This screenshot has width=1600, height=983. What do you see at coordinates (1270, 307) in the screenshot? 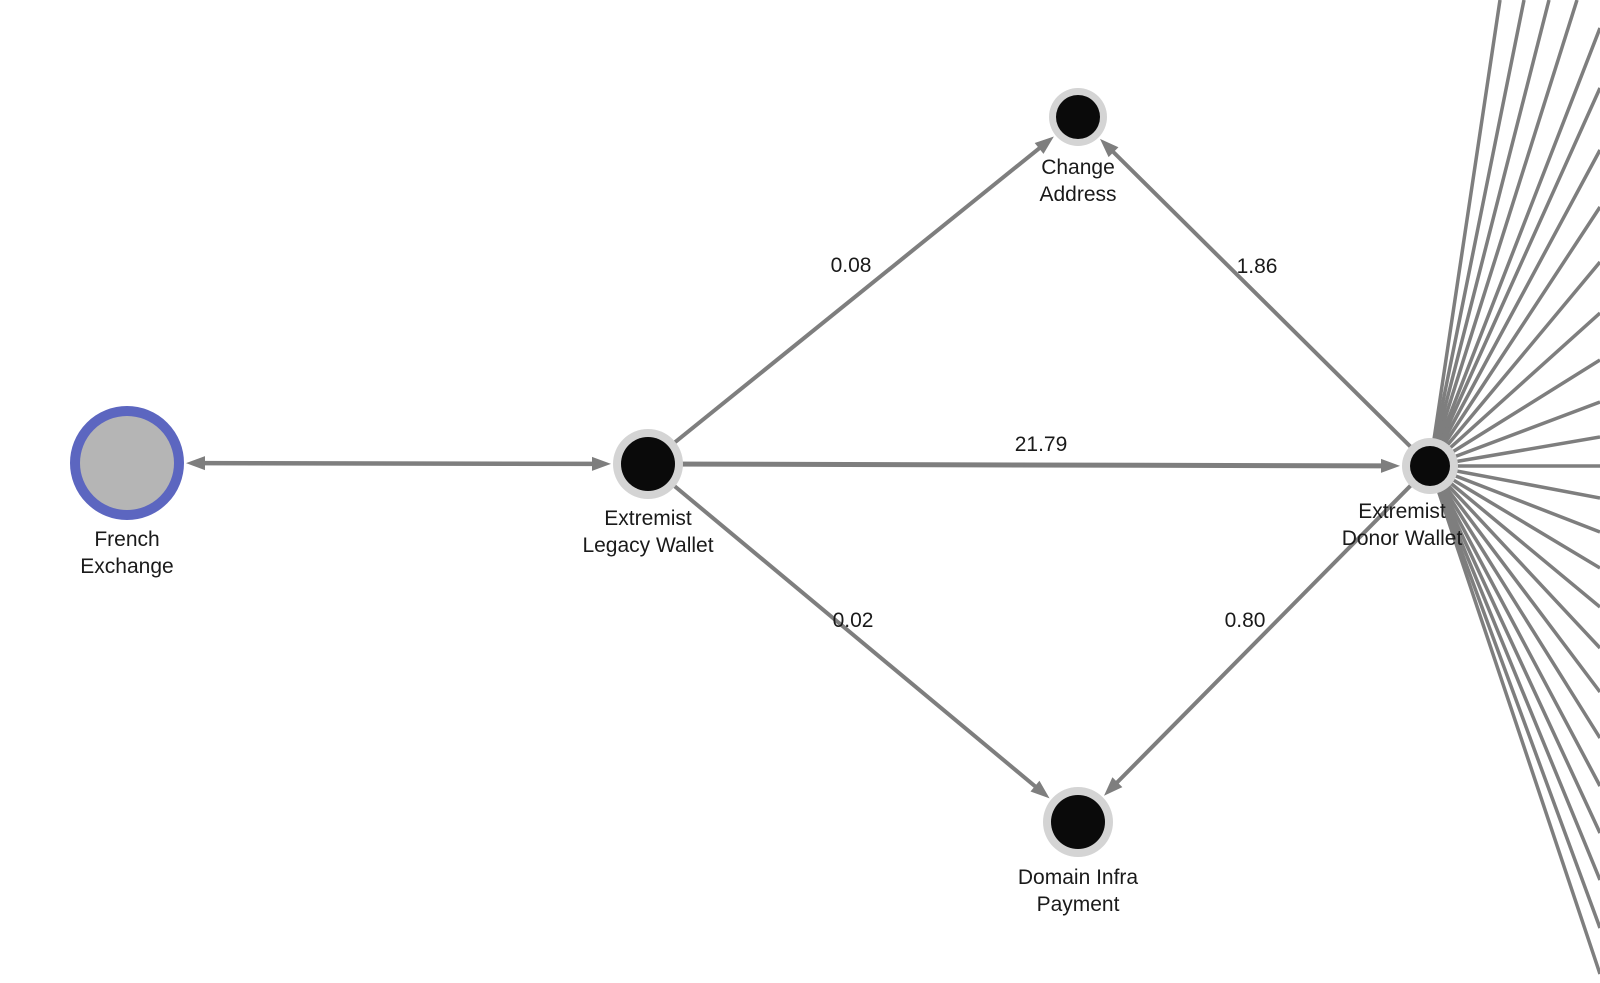
I see `edge-extremist-donor-wallet-to-change-address` at bounding box center [1270, 307].